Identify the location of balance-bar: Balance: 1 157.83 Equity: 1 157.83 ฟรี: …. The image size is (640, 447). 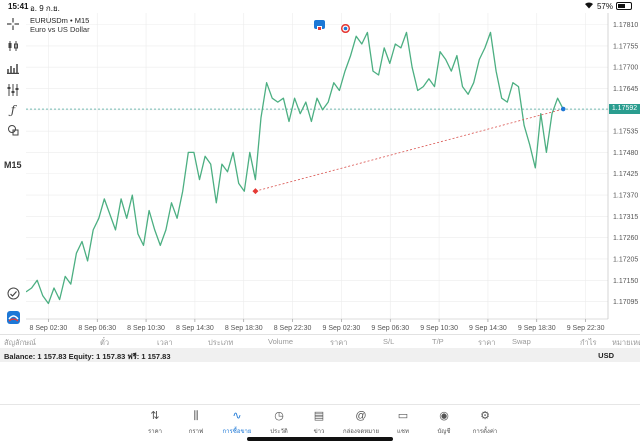
(320, 355).